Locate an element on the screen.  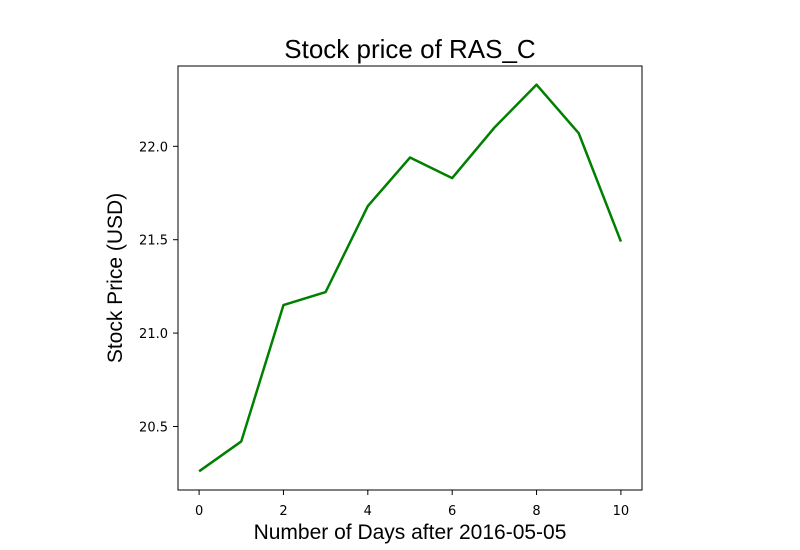
y-tick-label: 21.5 is located at coordinates (153, 241).